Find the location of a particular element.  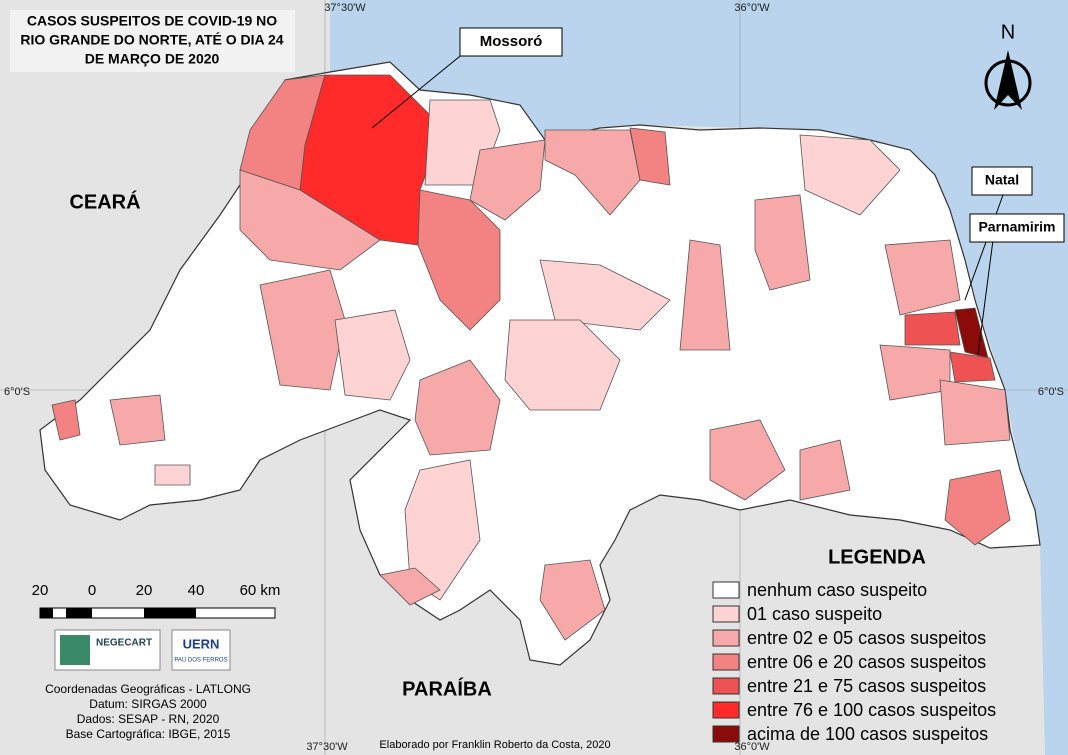

scale-bar: 20 0 20 40 60 km is located at coordinates (156, 600).